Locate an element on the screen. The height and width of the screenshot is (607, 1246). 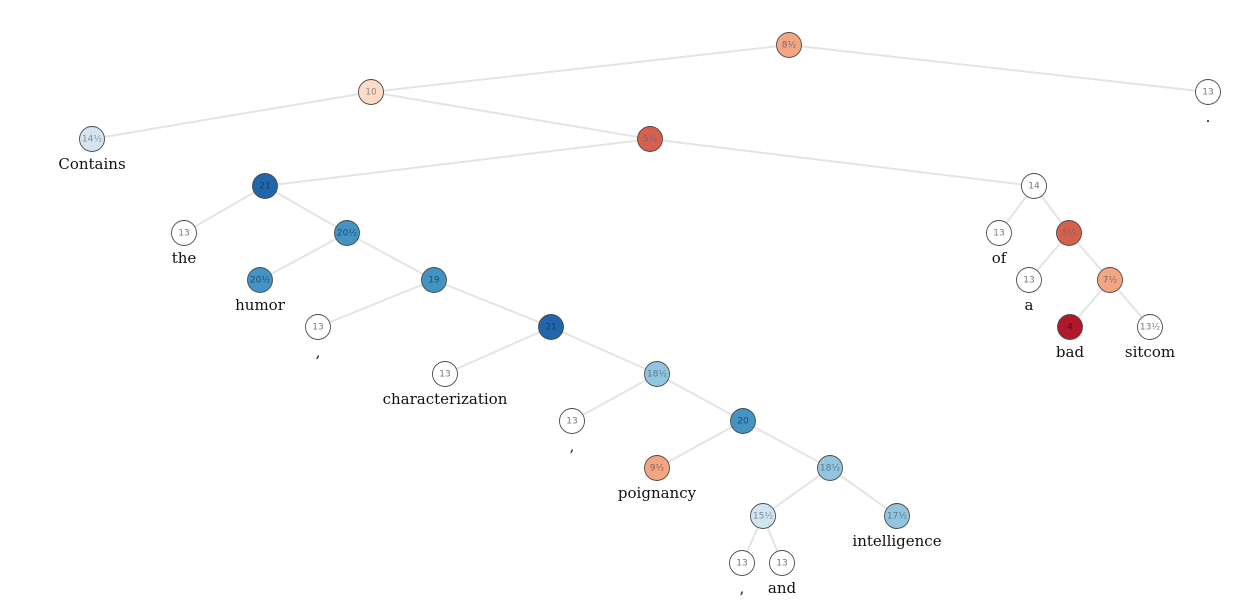
word-label-the: the is located at coordinates (184, 258).